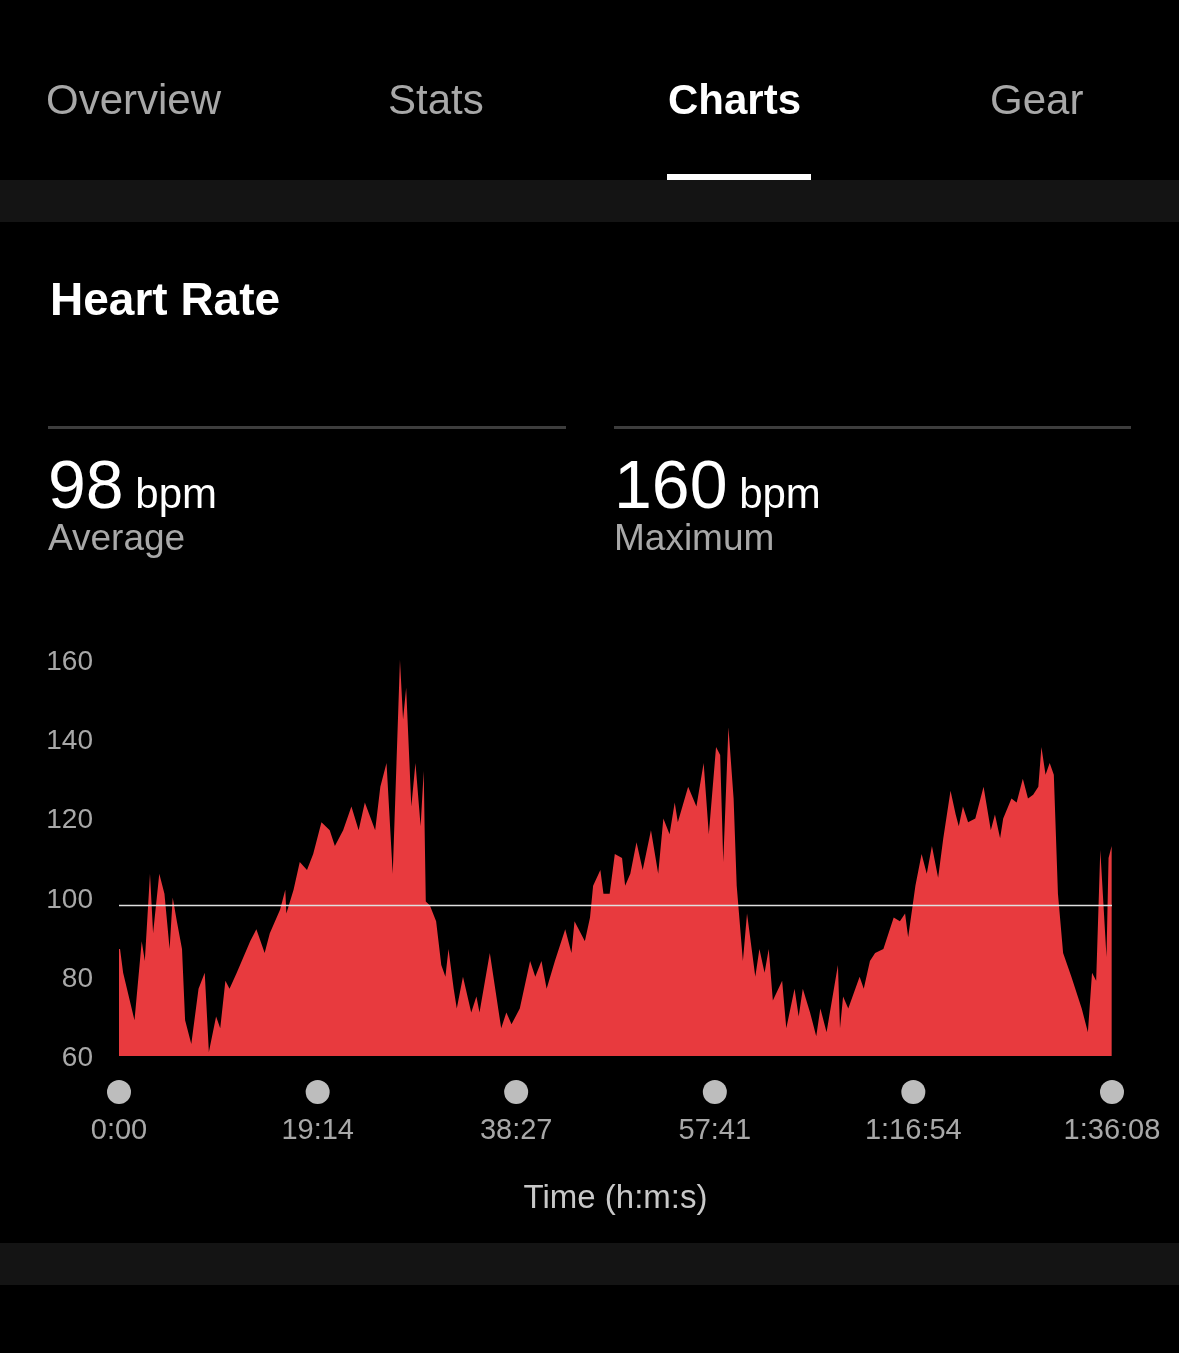 This screenshot has height=1353, width=1179. Describe the element at coordinates (134, 100) in the screenshot. I see `text: Overview` at that location.